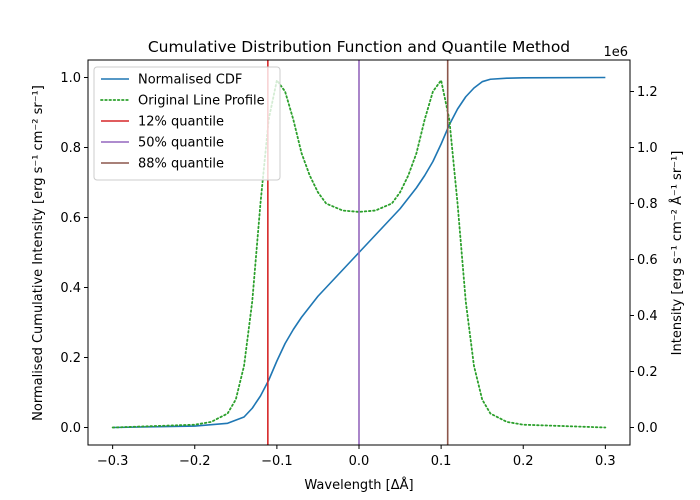 Image resolution: width=700 pixels, height=500 pixels. I want to click on y-right-tick-label: 0.2, so click(647, 372).